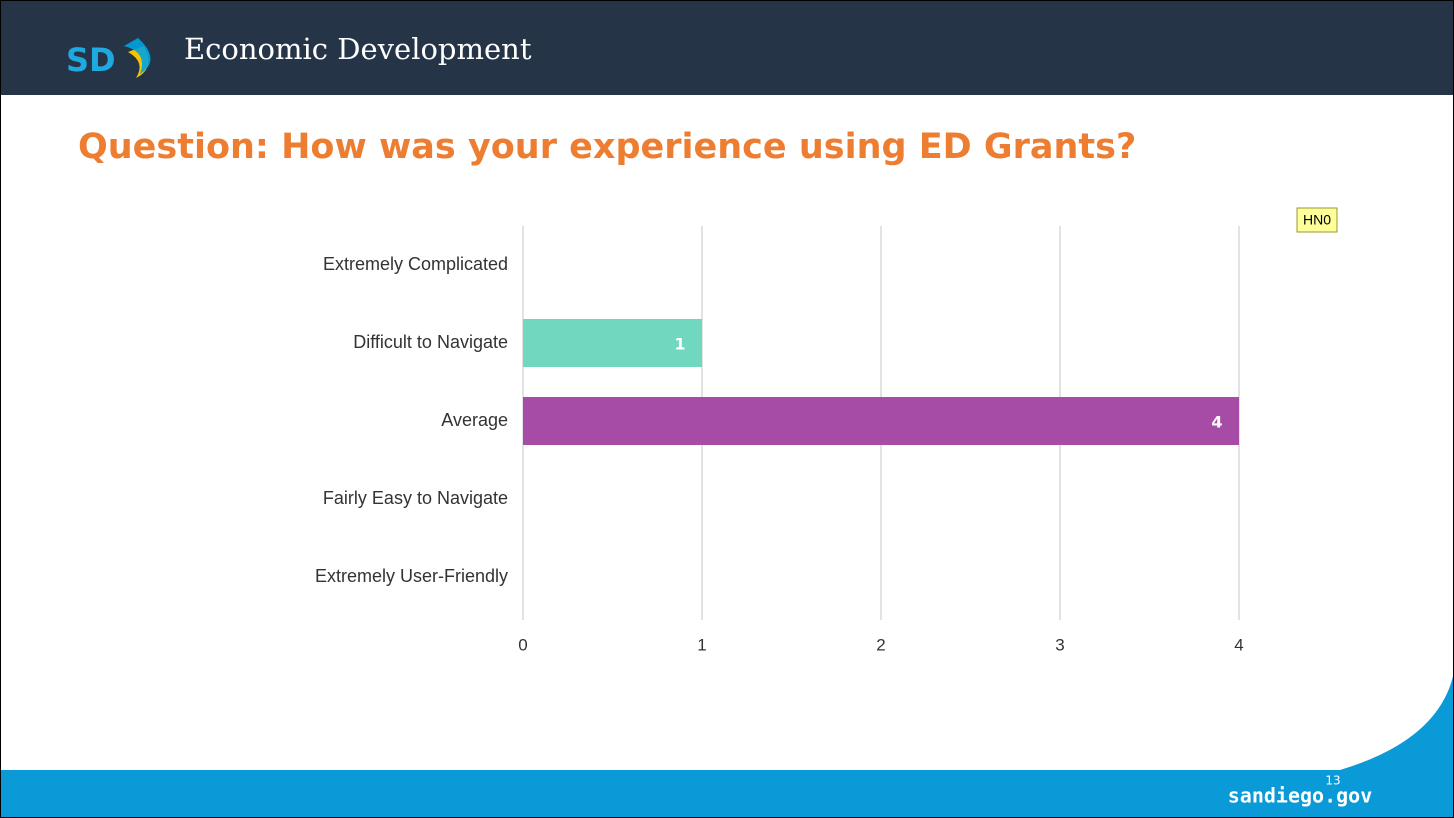 The width and height of the screenshot is (1454, 818). Describe the element at coordinates (411, 576) in the screenshot. I see `y-tick-label: Extremely User-Friendly` at that location.